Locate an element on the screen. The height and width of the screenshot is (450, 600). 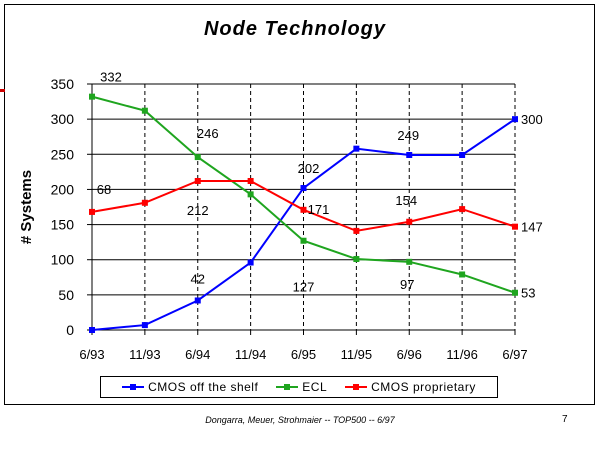
data-label: 171 is located at coordinates (319, 209).